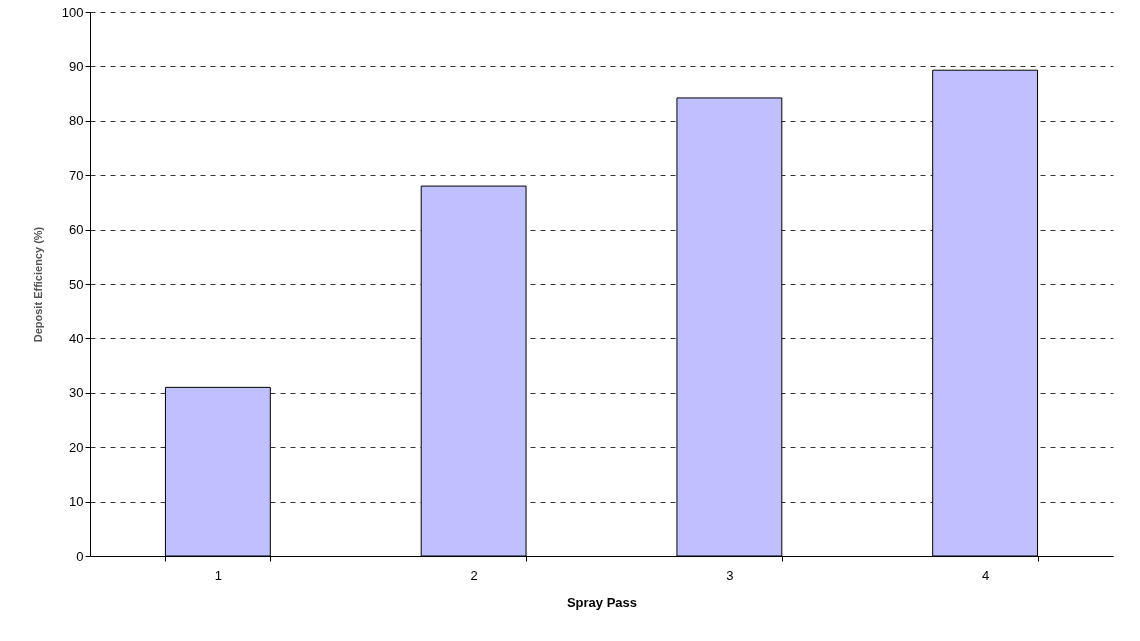 This screenshot has width=1140, height=641. Describe the element at coordinates (76, 175) in the screenshot. I see `y-tick-label: 70` at that location.